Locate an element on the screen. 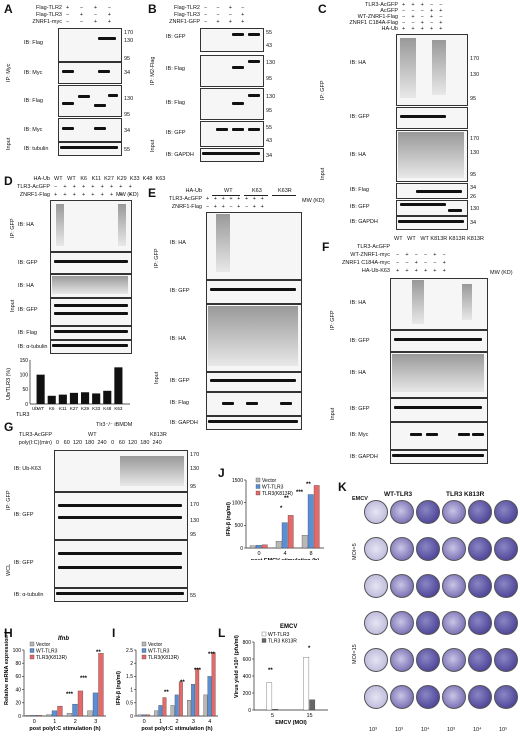 Image resolution: width=520 pixels, height=736 pixels. blot-label: IB: GAPDH is located at coordinates (364, 457).